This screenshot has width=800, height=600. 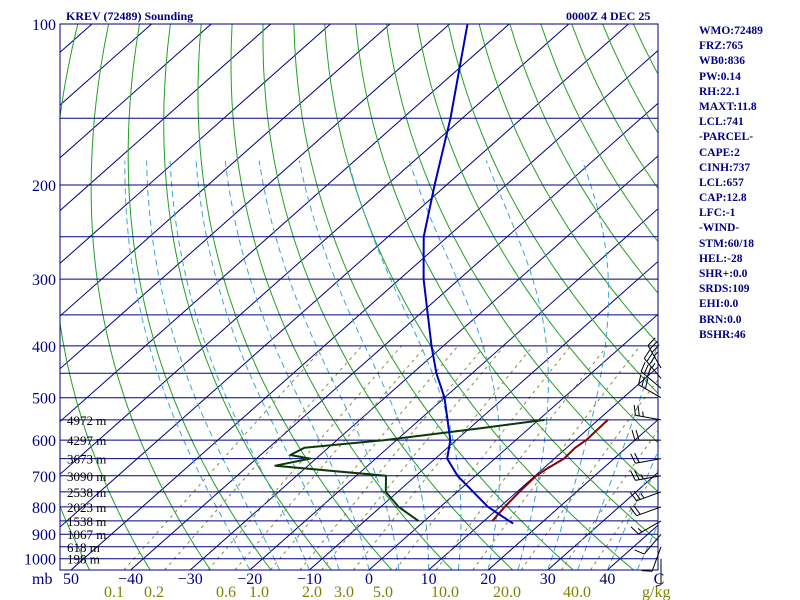 I want to click on pressure-tick-label: 400, so click(x=44, y=347).